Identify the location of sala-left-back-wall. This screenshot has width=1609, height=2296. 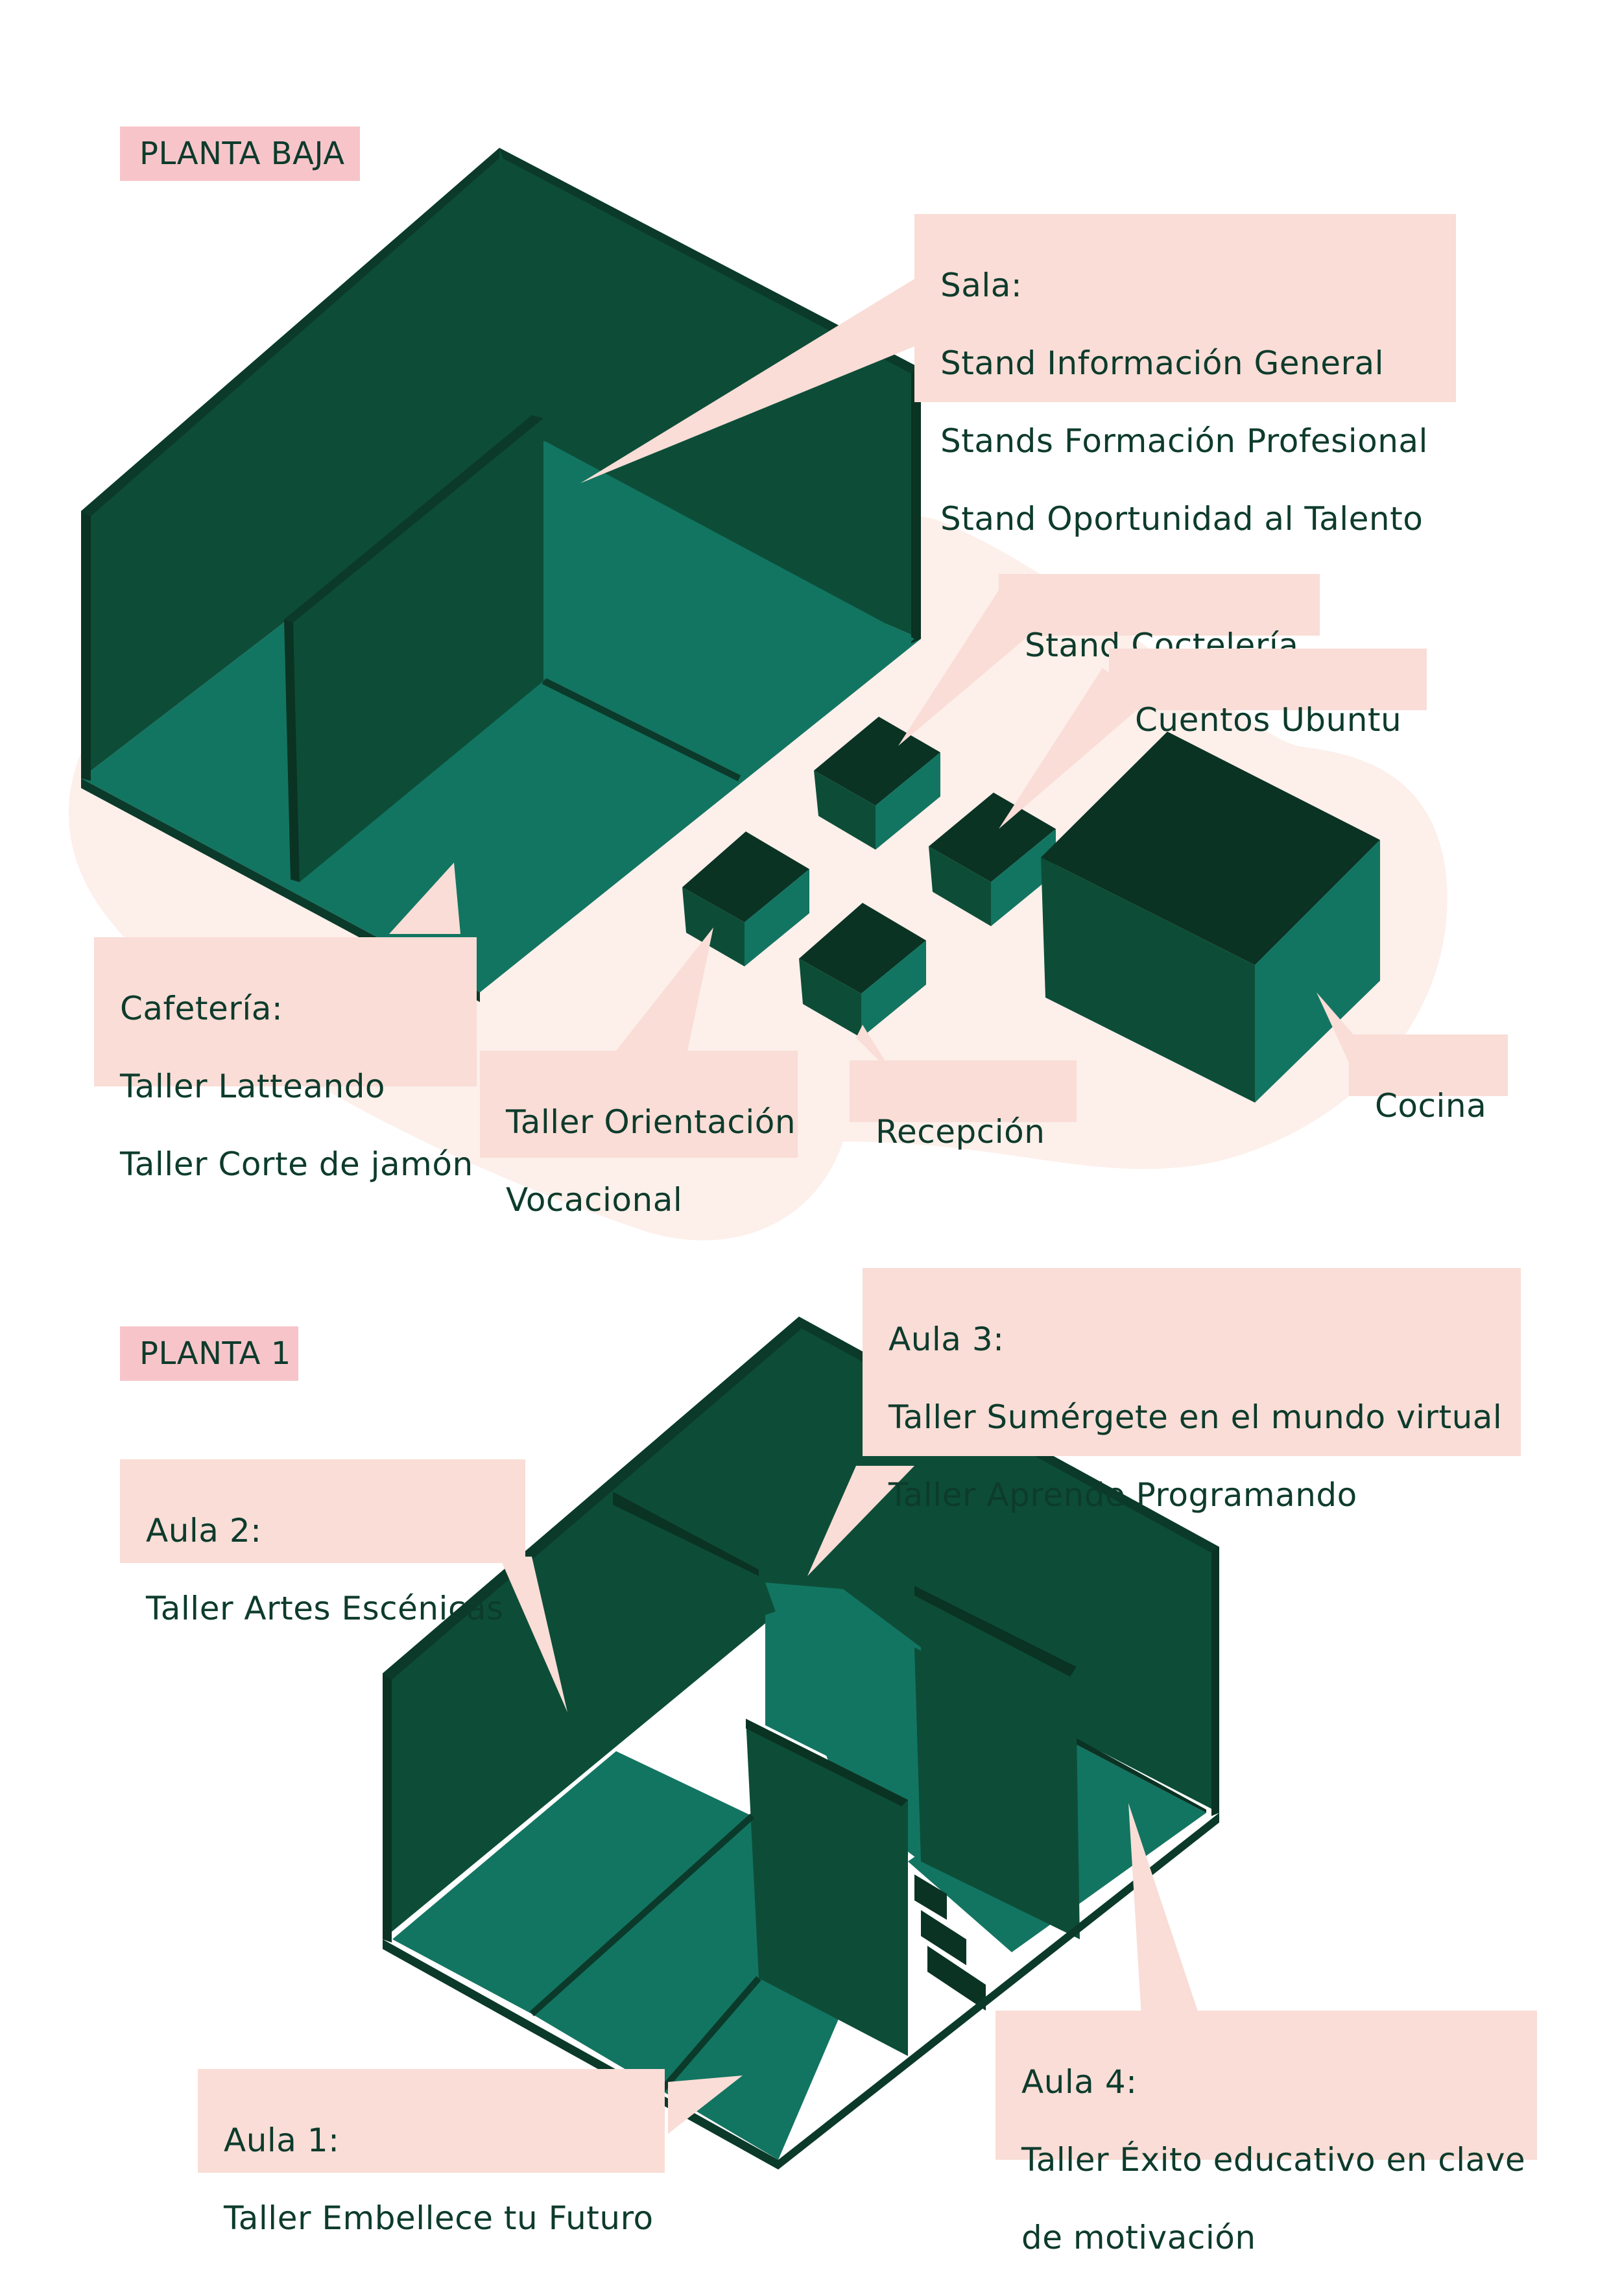
(290, 463).